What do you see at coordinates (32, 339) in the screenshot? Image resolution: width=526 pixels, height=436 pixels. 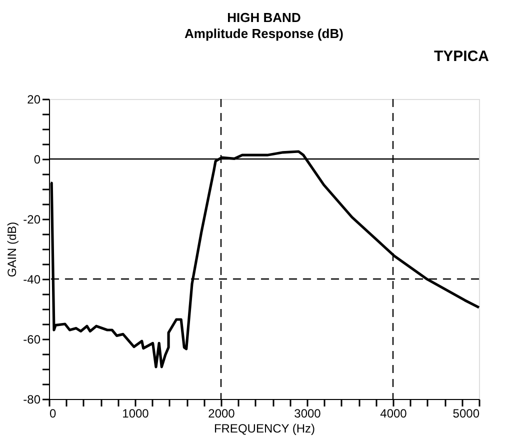 I see `y-tick-label: -60` at bounding box center [32, 339].